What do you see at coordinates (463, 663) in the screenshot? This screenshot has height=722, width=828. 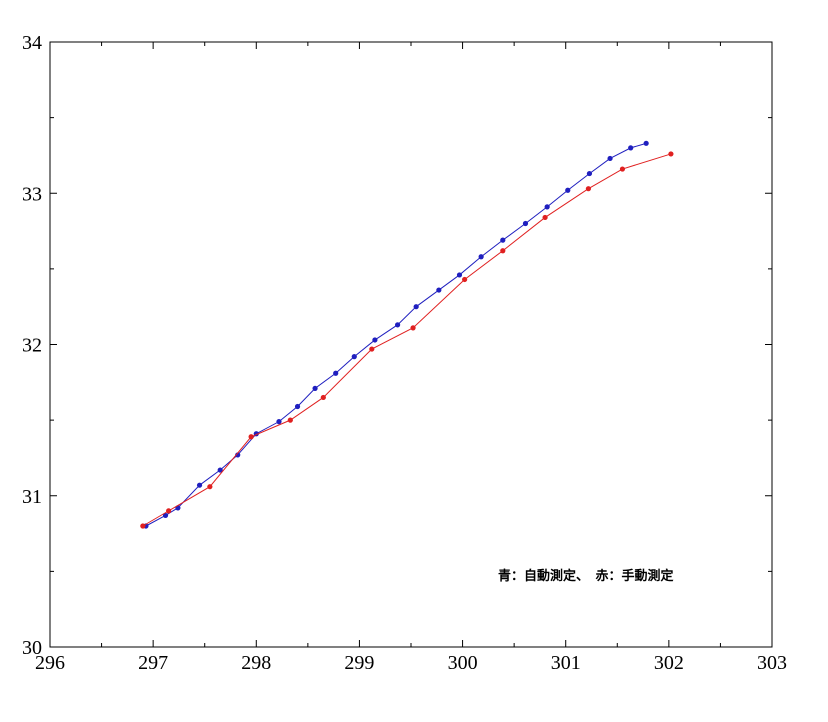 I see `x-tick-label: 300` at bounding box center [463, 663].